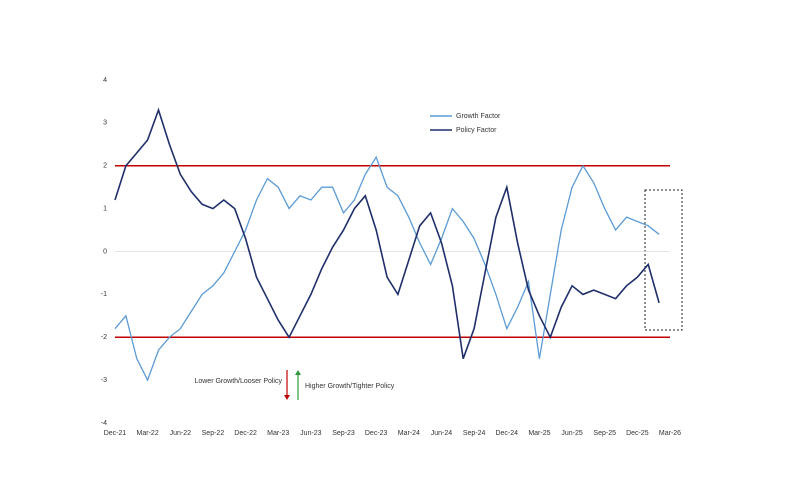 This screenshot has width=794, height=494. What do you see at coordinates (105, 80) in the screenshot?
I see `y-tick-label: 4` at bounding box center [105, 80].